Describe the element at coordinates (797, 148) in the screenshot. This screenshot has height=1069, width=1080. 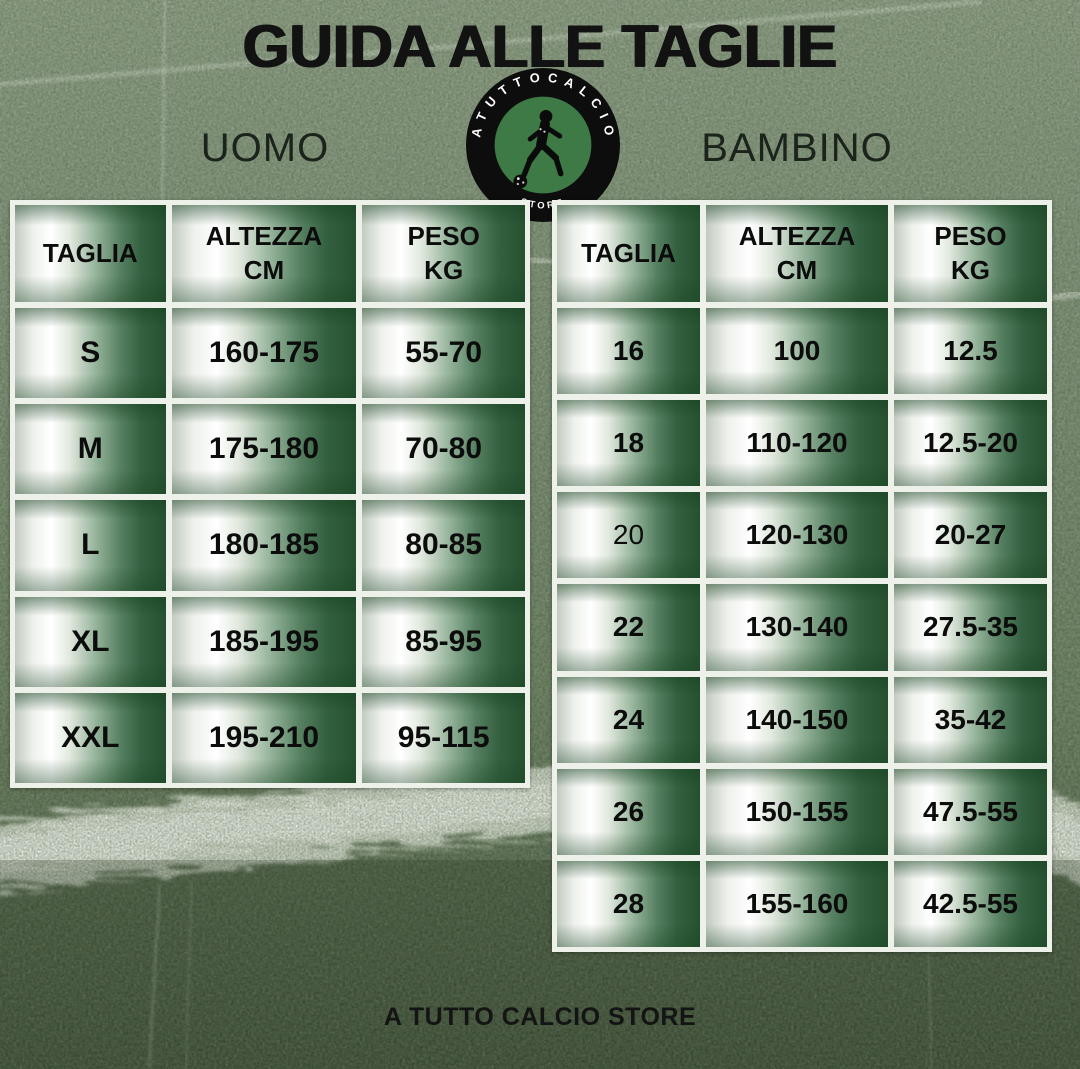
I see `label-bambino: BAMBINO` at that location.